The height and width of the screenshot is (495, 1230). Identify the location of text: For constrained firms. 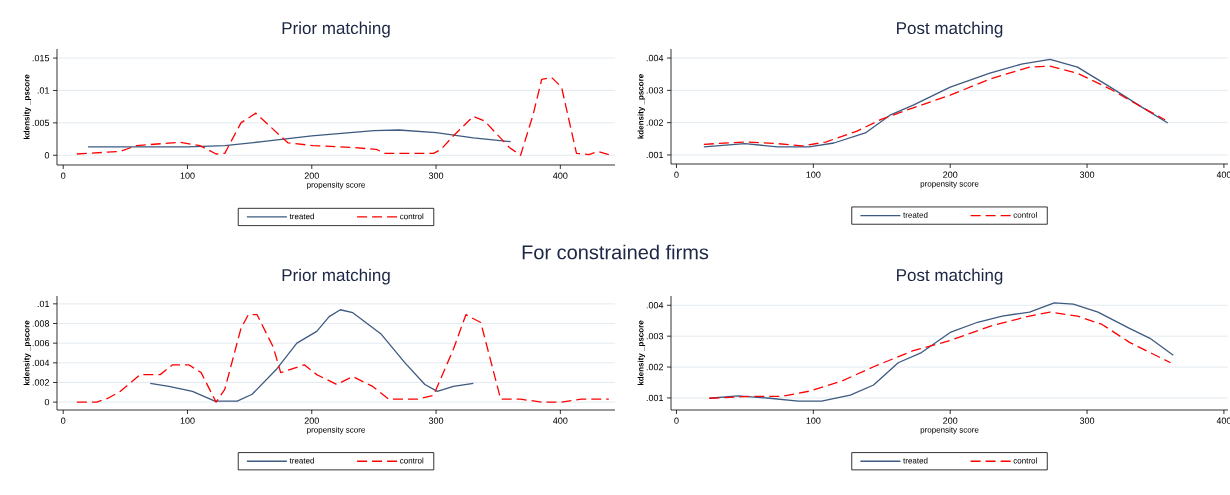
(615, 252).